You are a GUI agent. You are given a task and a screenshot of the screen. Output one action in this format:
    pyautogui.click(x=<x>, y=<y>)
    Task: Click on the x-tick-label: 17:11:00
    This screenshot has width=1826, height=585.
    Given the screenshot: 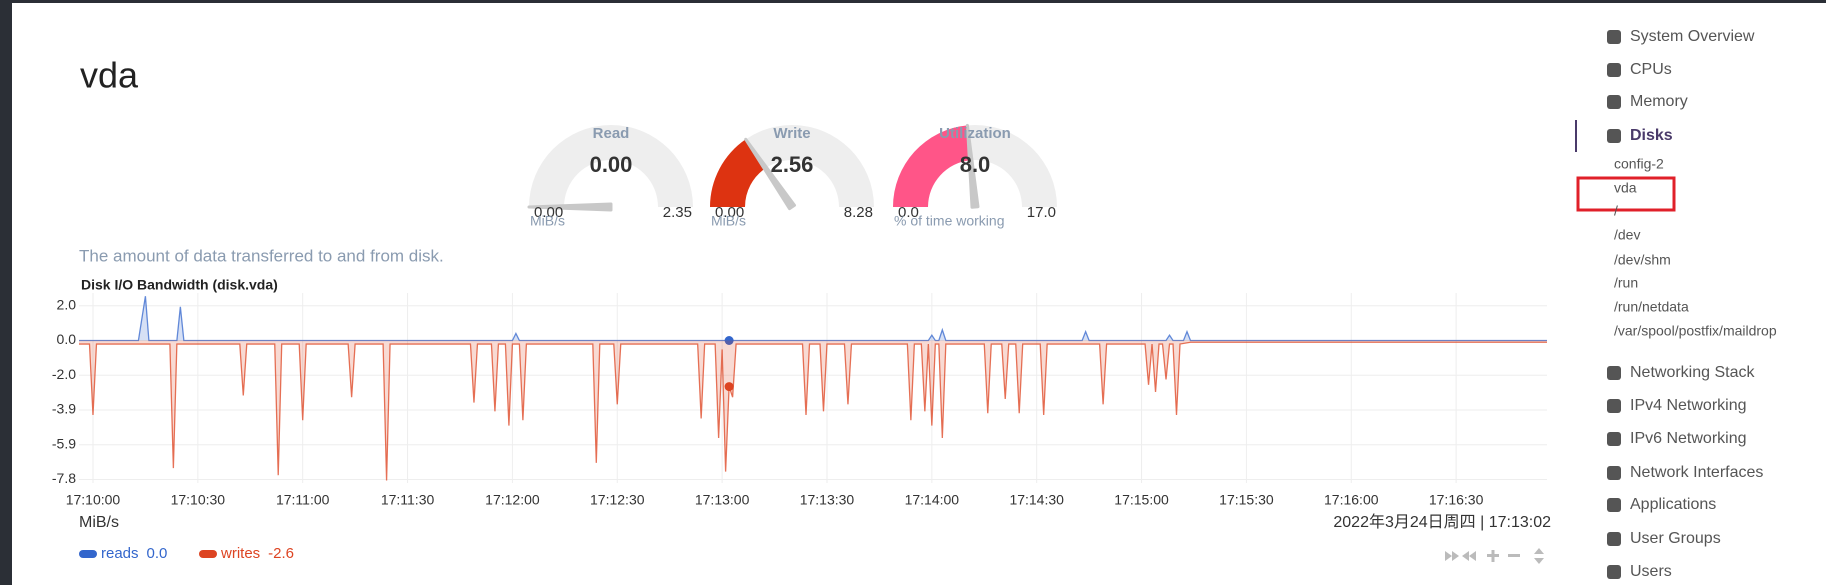 What is the action you would take?
    pyautogui.click(x=303, y=500)
    